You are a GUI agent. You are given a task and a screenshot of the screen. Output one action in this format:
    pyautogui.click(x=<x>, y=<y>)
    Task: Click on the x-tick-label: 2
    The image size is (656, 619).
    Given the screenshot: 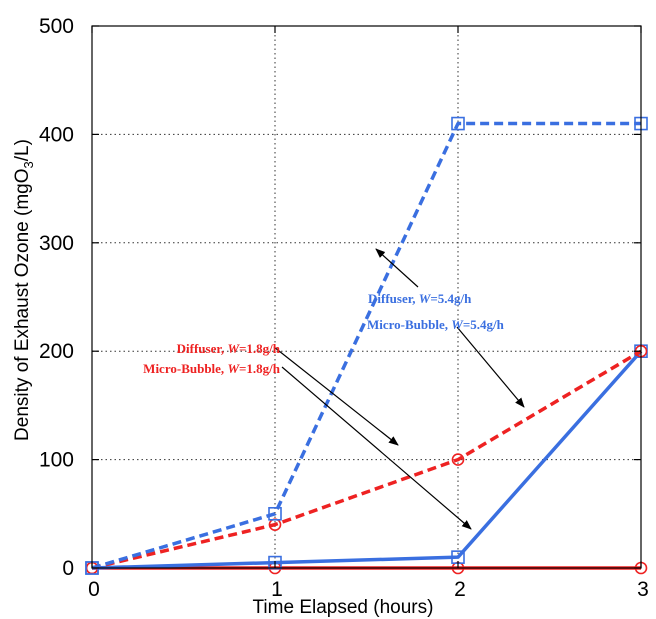 What is the action you would take?
    pyautogui.click(x=460, y=589)
    